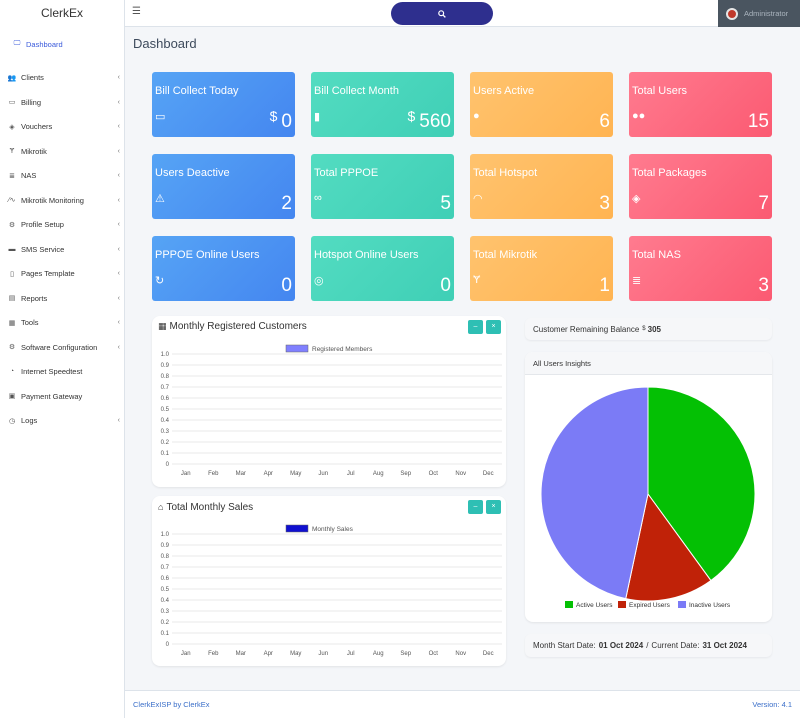 This screenshot has width=800, height=718. Describe the element at coordinates (569, 604) in the screenshot. I see `legend-swatch` at that location.